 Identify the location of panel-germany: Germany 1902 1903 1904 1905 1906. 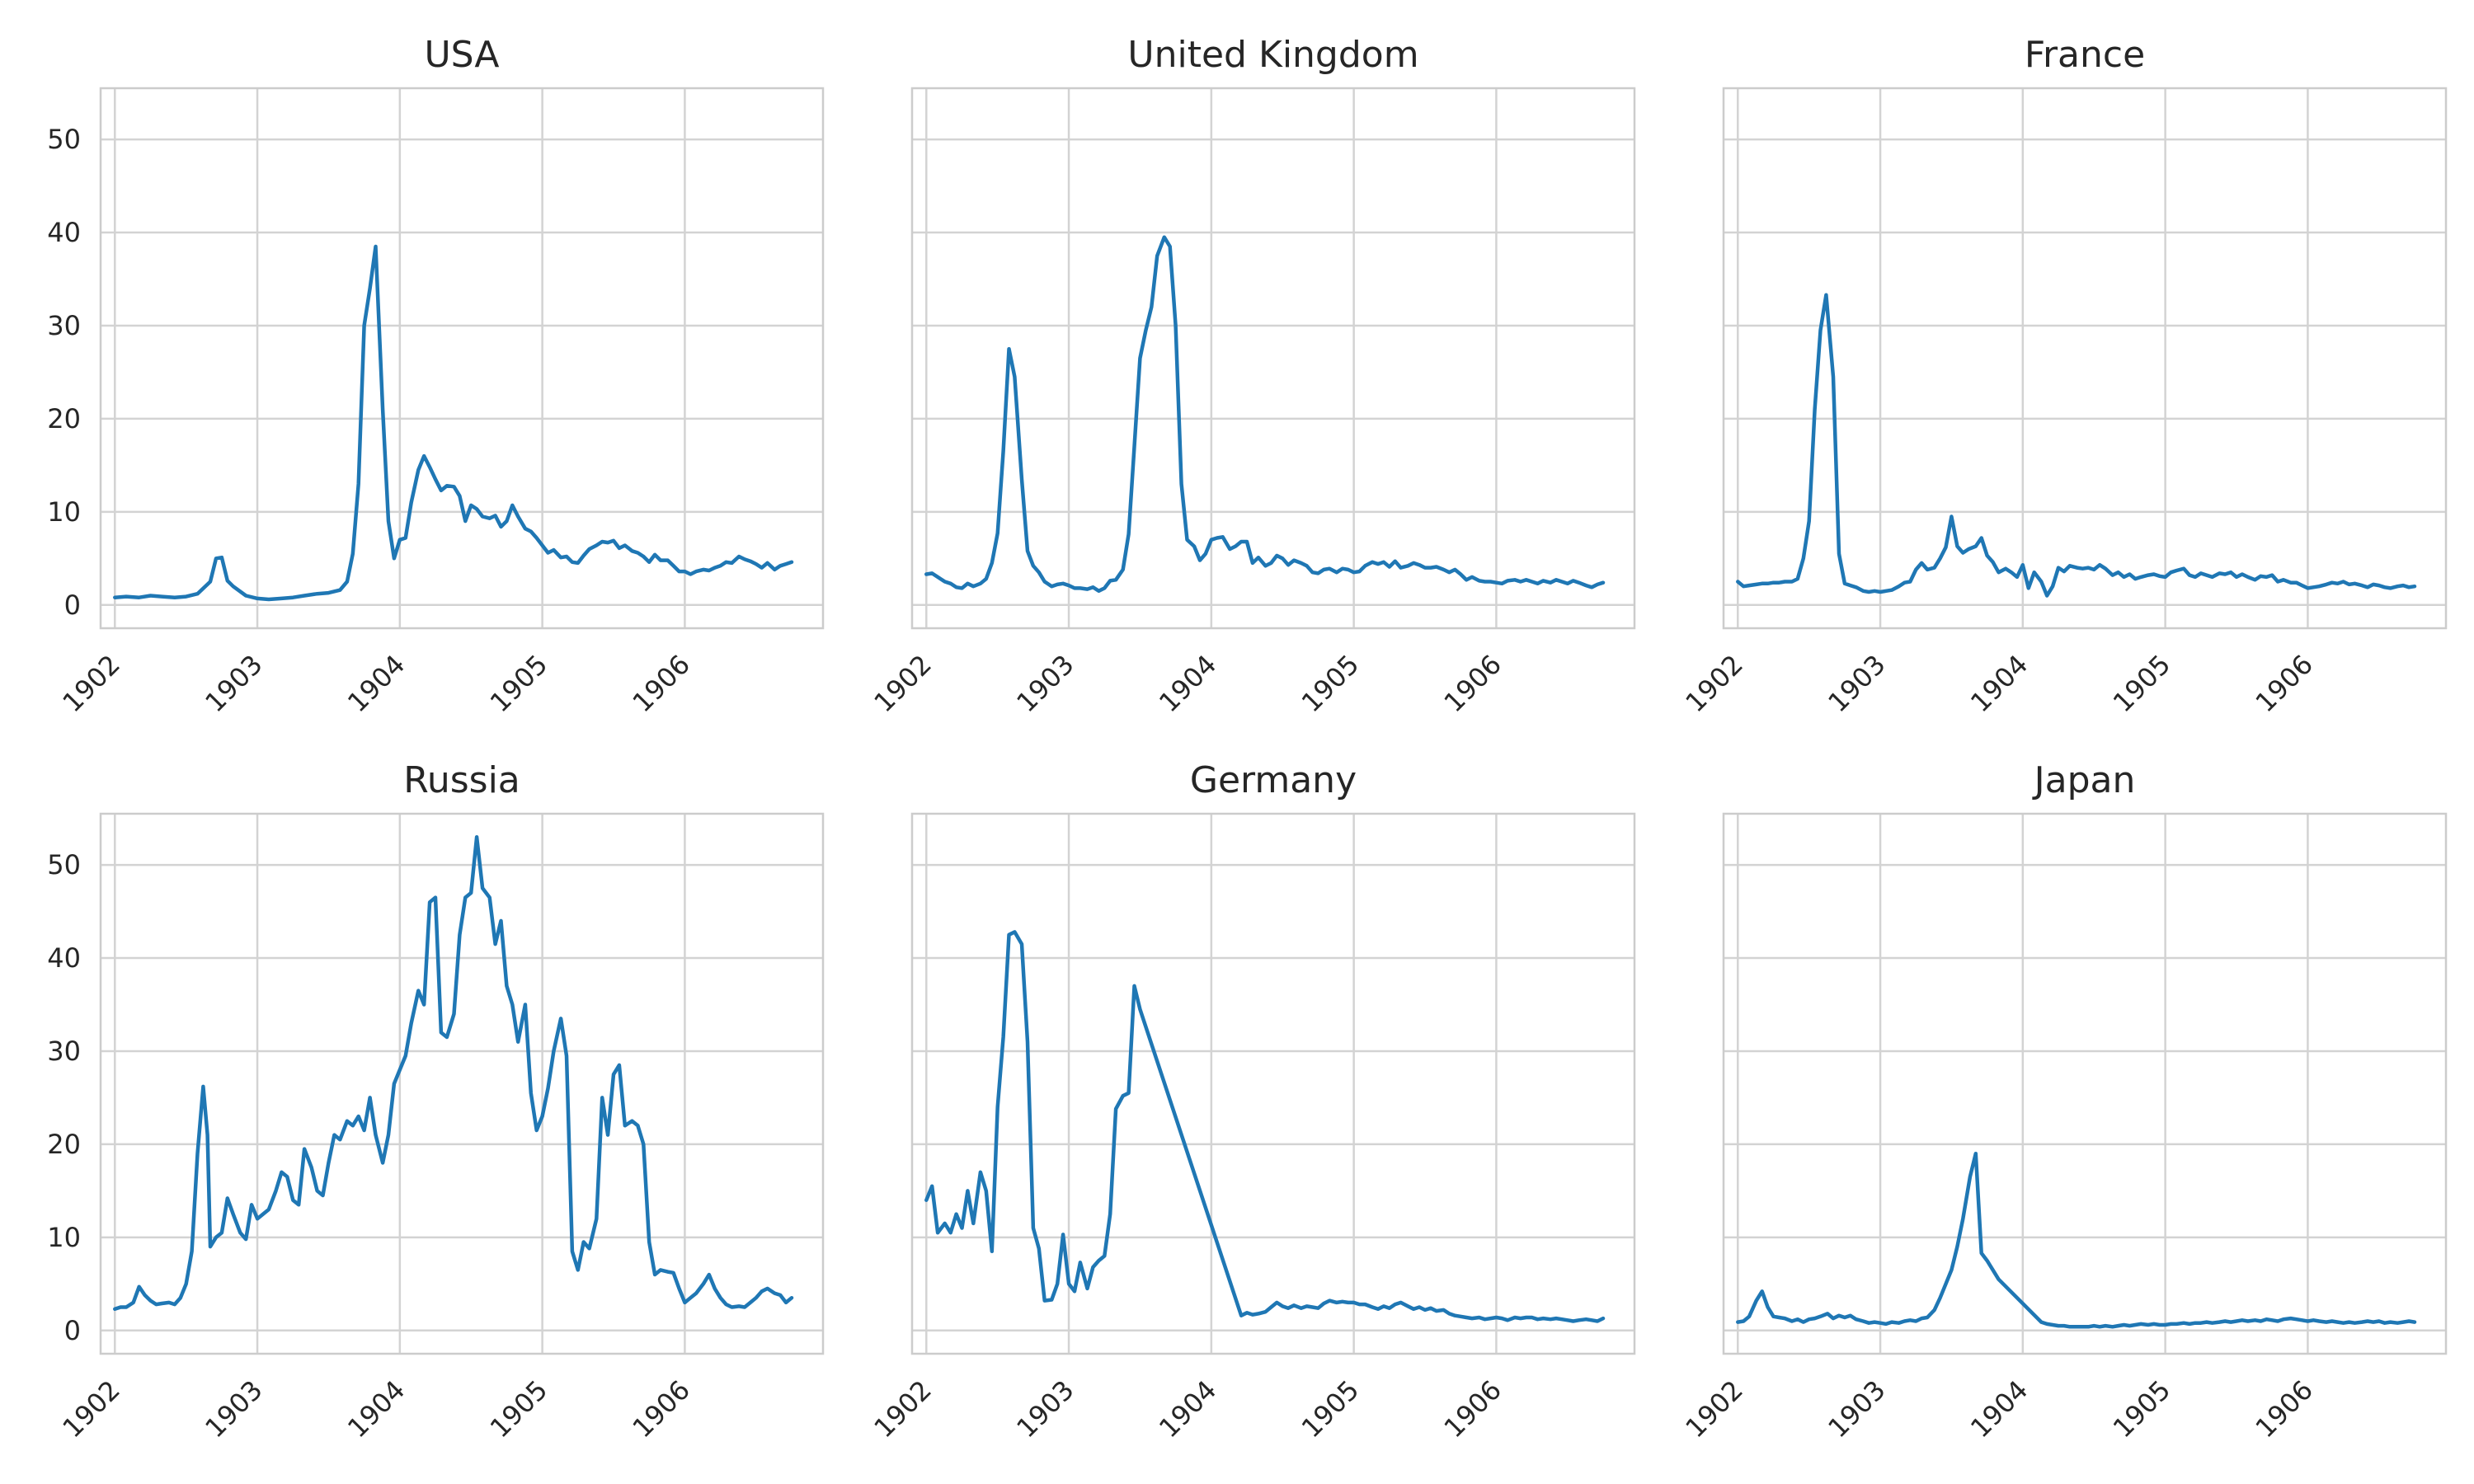
(1252, 1101).